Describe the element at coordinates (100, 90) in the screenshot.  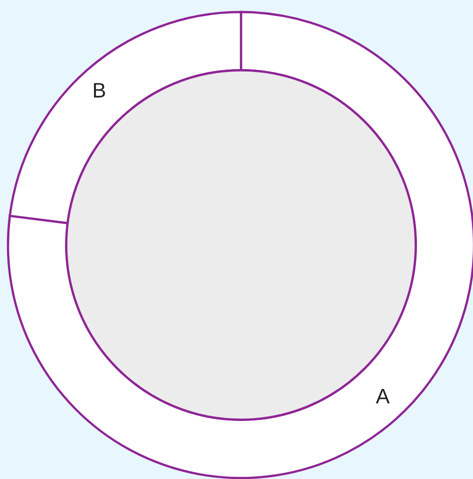
I see `slice-label: B` at that location.